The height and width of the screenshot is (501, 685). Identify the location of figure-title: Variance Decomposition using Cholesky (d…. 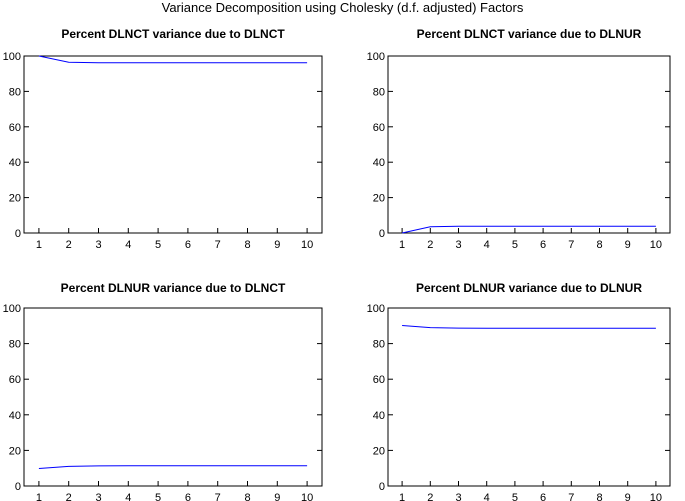
(342, 7).